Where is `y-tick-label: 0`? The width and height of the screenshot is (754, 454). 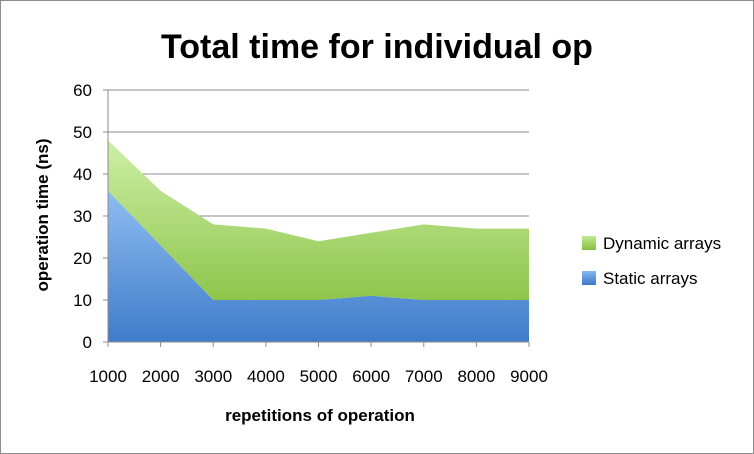 y-tick-label: 0 is located at coordinates (87, 342).